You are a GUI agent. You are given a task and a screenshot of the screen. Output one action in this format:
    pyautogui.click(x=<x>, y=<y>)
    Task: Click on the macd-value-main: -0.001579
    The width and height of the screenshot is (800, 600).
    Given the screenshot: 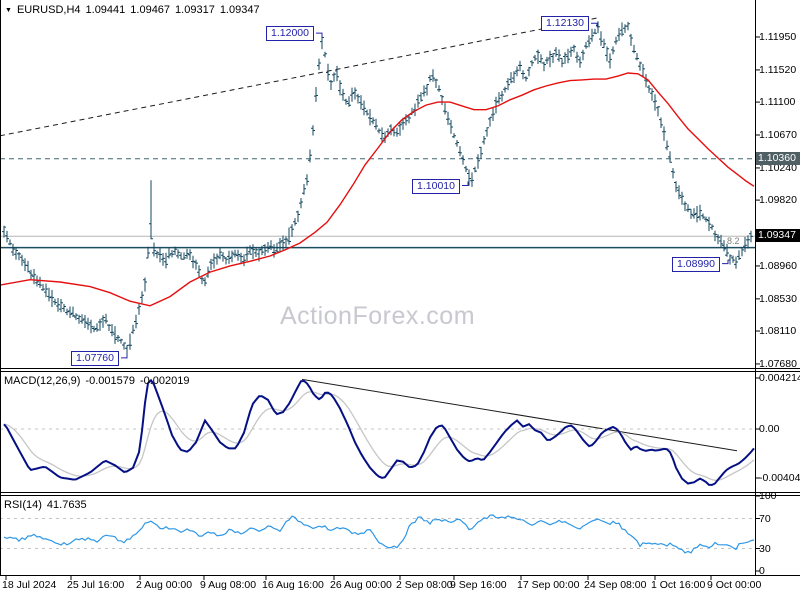 What is the action you would take?
    pyautogui.click(x=110, y=381)
    